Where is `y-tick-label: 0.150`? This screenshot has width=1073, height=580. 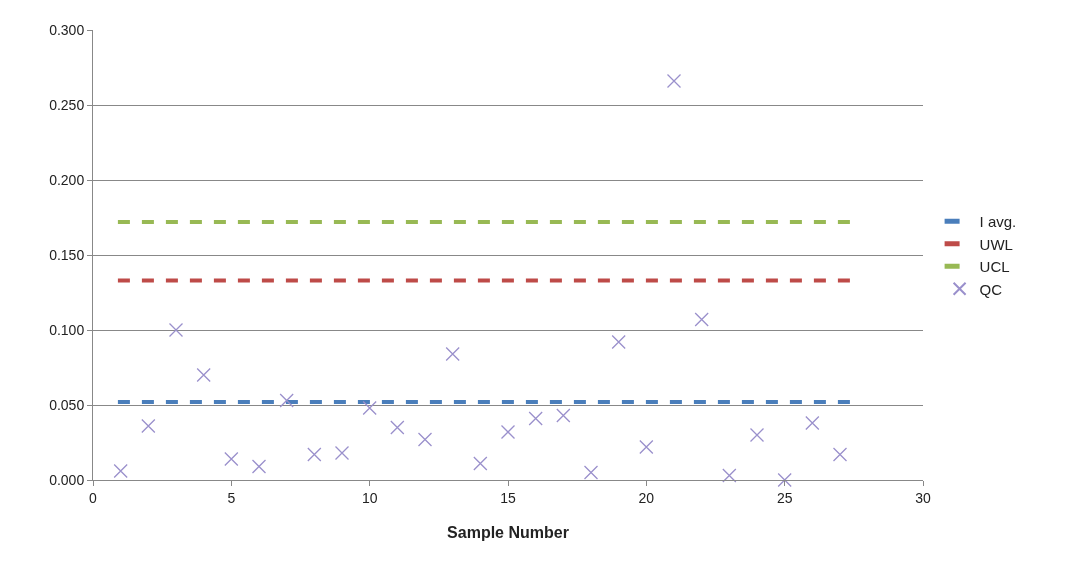
y-tick-label: 0.150 is located at coordinates (67, 254).